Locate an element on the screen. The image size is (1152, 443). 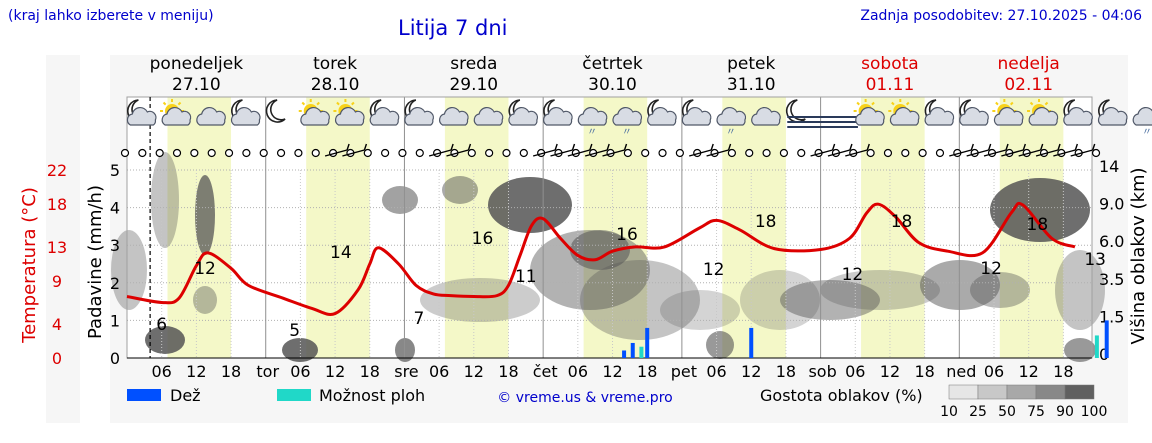
rain-bar is located at coordinates (751, 342).